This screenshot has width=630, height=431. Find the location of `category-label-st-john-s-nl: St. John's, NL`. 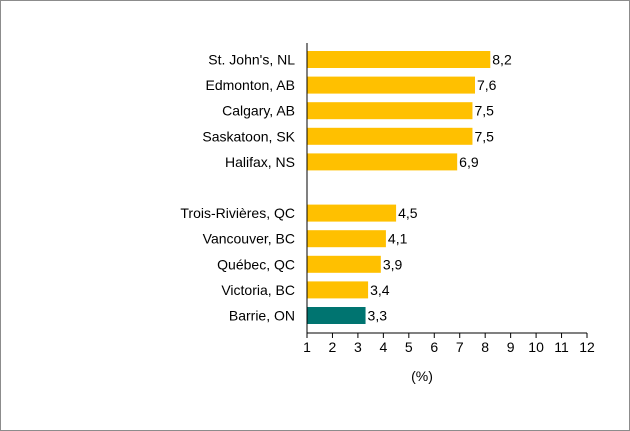

category-label-st-john-s-nl: St. John's, NL is located at coordinates (251, 60).